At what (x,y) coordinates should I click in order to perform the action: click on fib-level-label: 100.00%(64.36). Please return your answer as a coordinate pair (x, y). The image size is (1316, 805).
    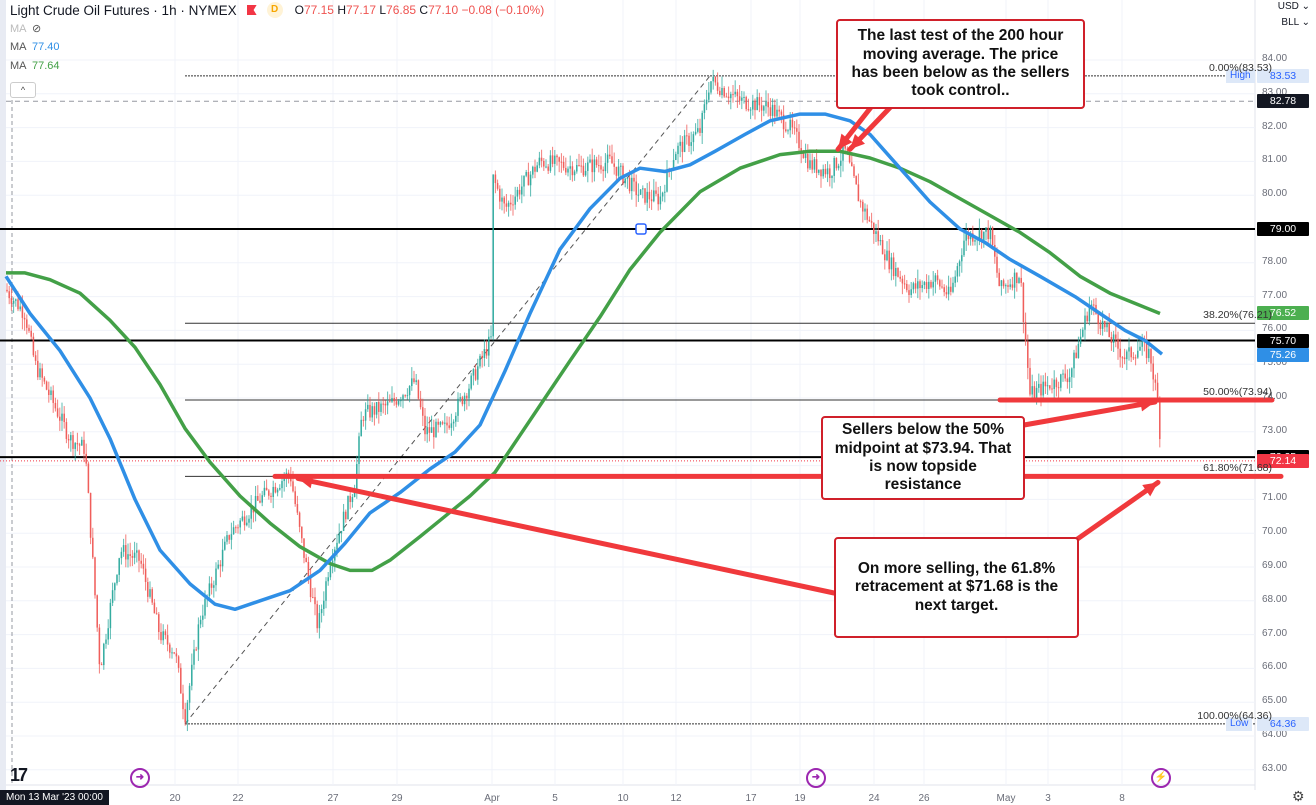
    Looking at the image, I should click on (1234, 715).